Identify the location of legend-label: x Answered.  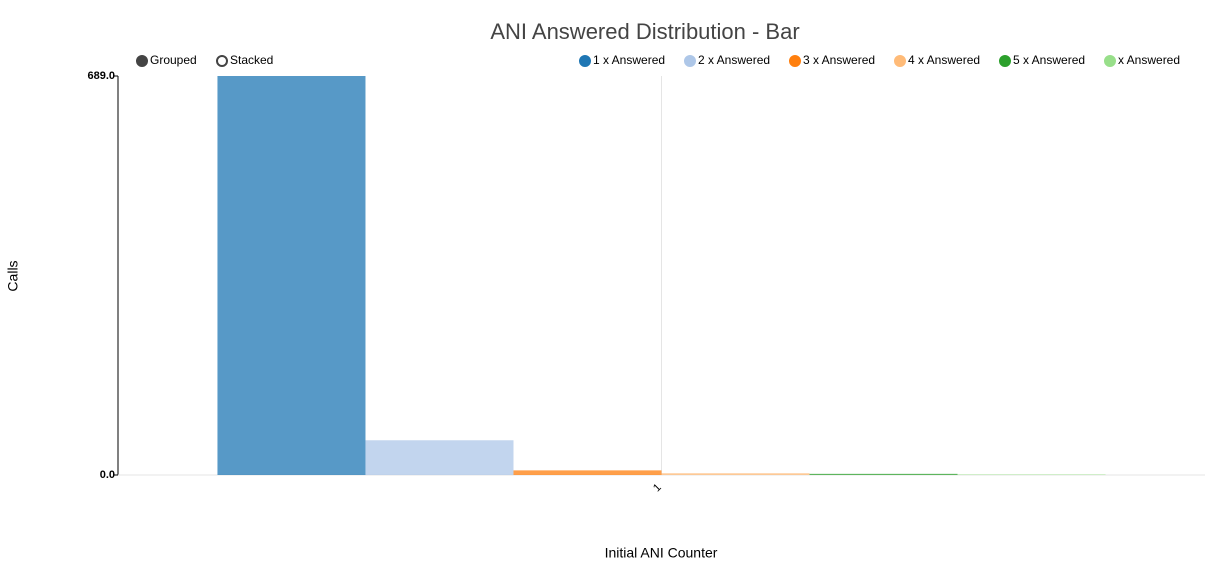
(1149, 60).